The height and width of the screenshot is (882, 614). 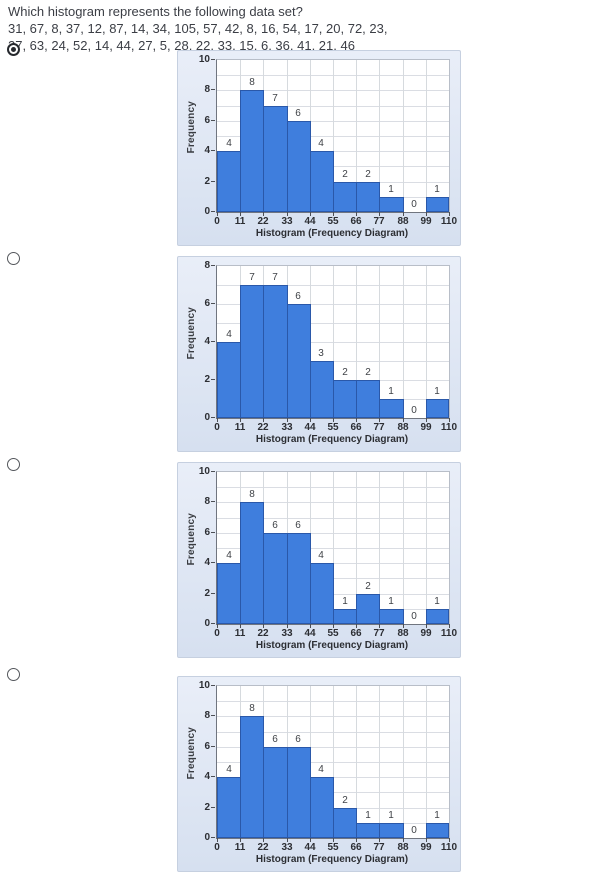 I want to click on y-tick-label: 6, so click(x=207, y=532).